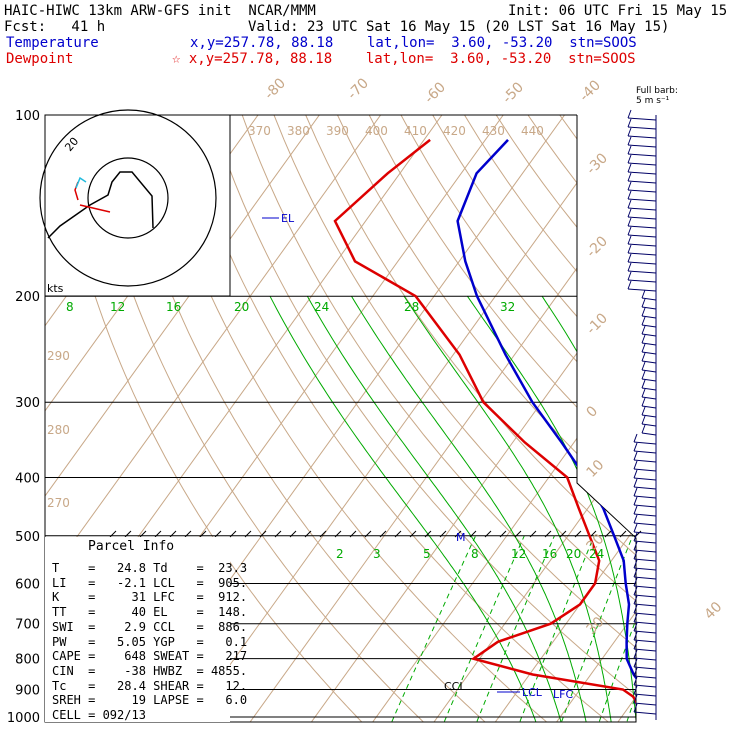 The image size is (740, 740). What do you see at coordinates (596, 626) in the screenshot?
I see `isotherm-label: 30` at bounding box center [596, 626].